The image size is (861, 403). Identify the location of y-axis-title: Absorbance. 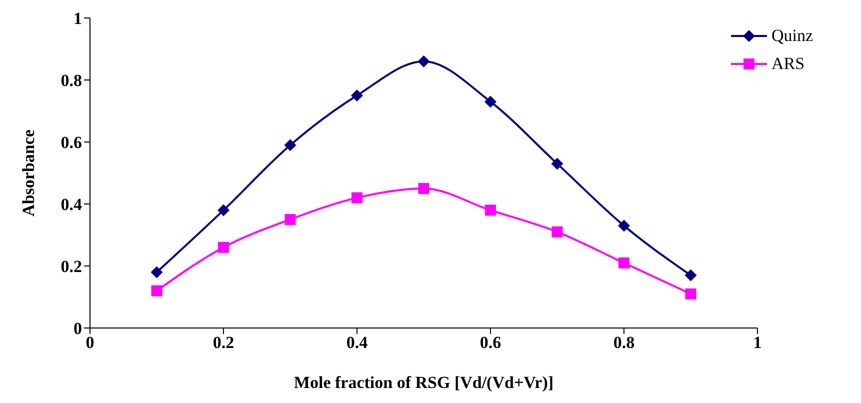
(28, 172).